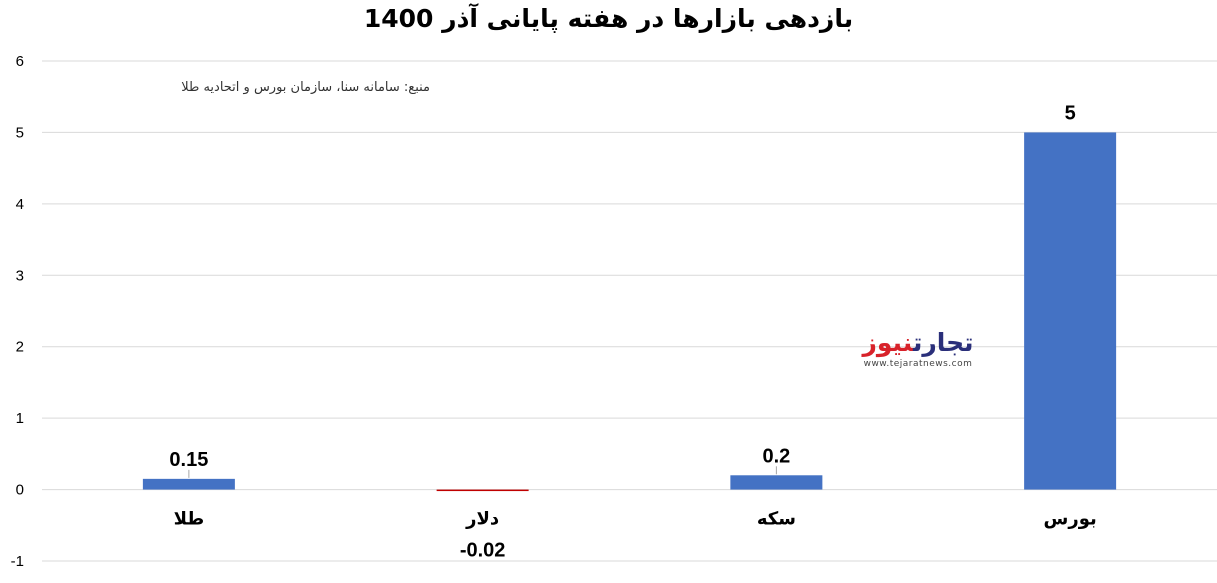 Image resolution: width=1217 pixels, height=583 pixels. What do you see at coordinates (20, 132) in the screenshot?
I see `y-tick-label: 5` at bounding box center [20, 132].